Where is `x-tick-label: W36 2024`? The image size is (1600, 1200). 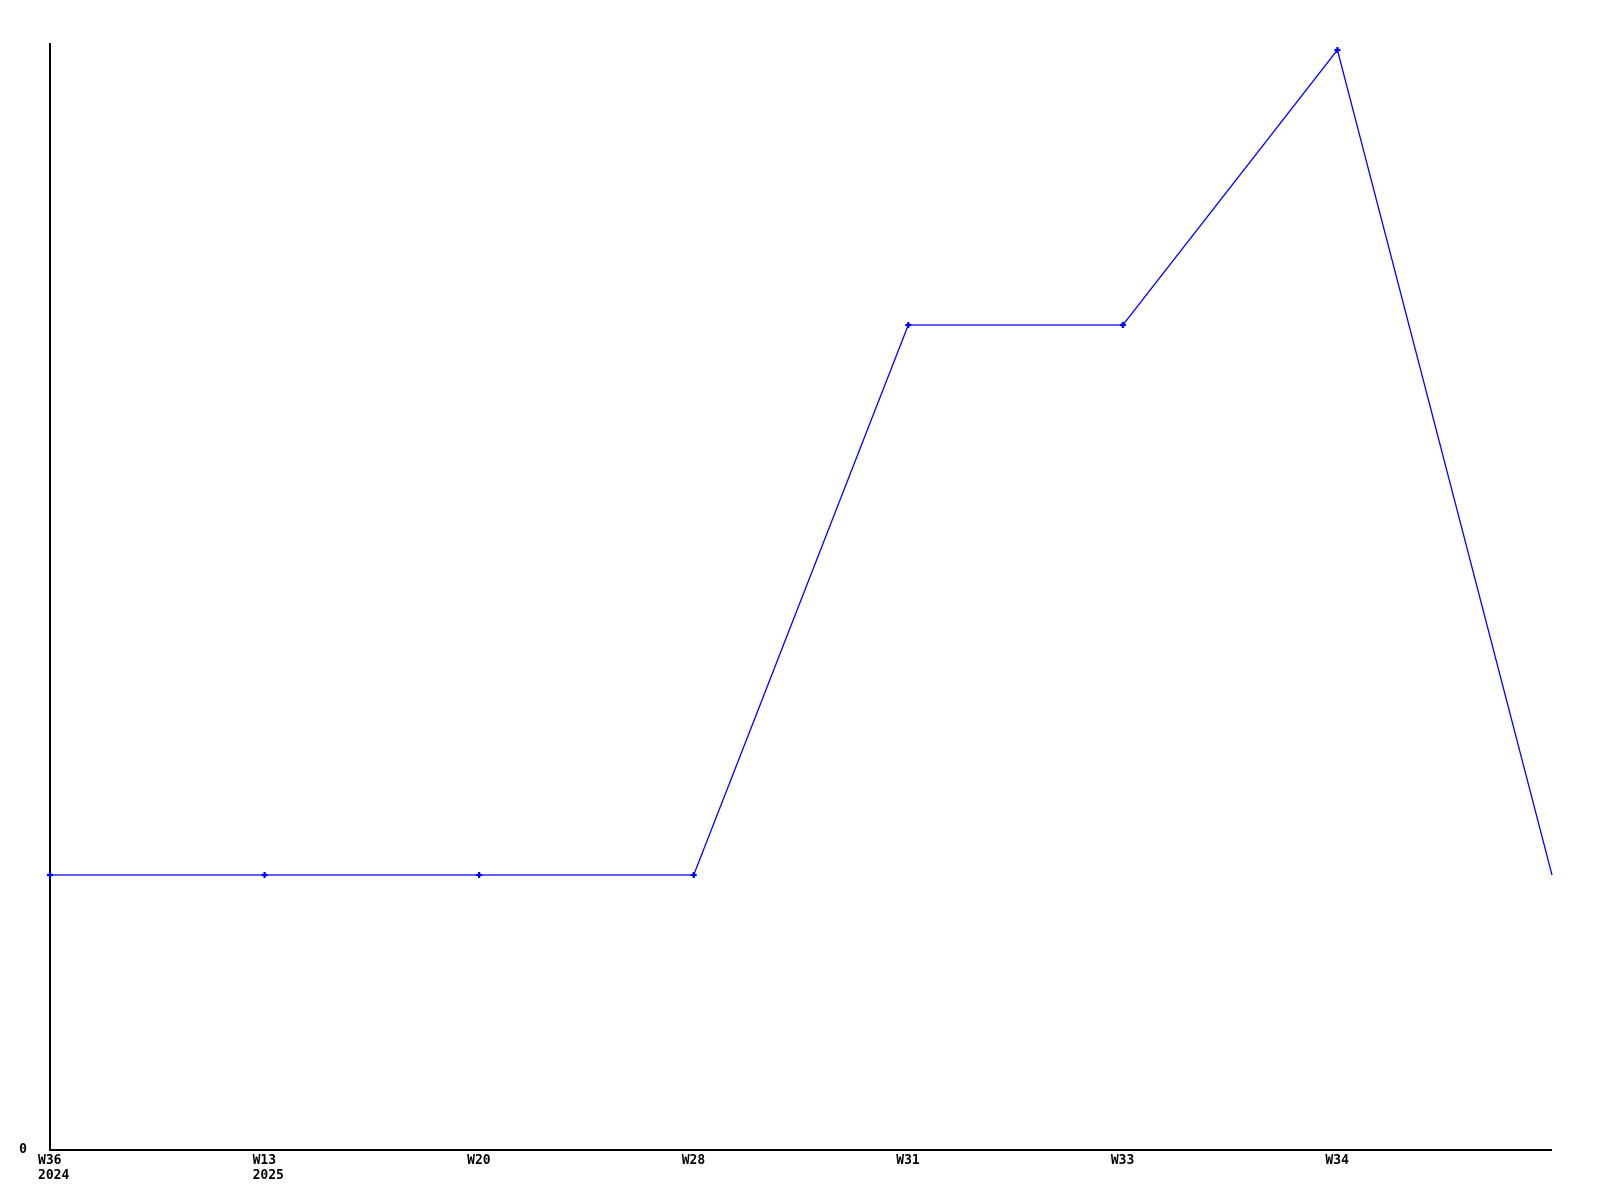
x-tick-label: W36 2024 is located at coordinates (53, 1168).